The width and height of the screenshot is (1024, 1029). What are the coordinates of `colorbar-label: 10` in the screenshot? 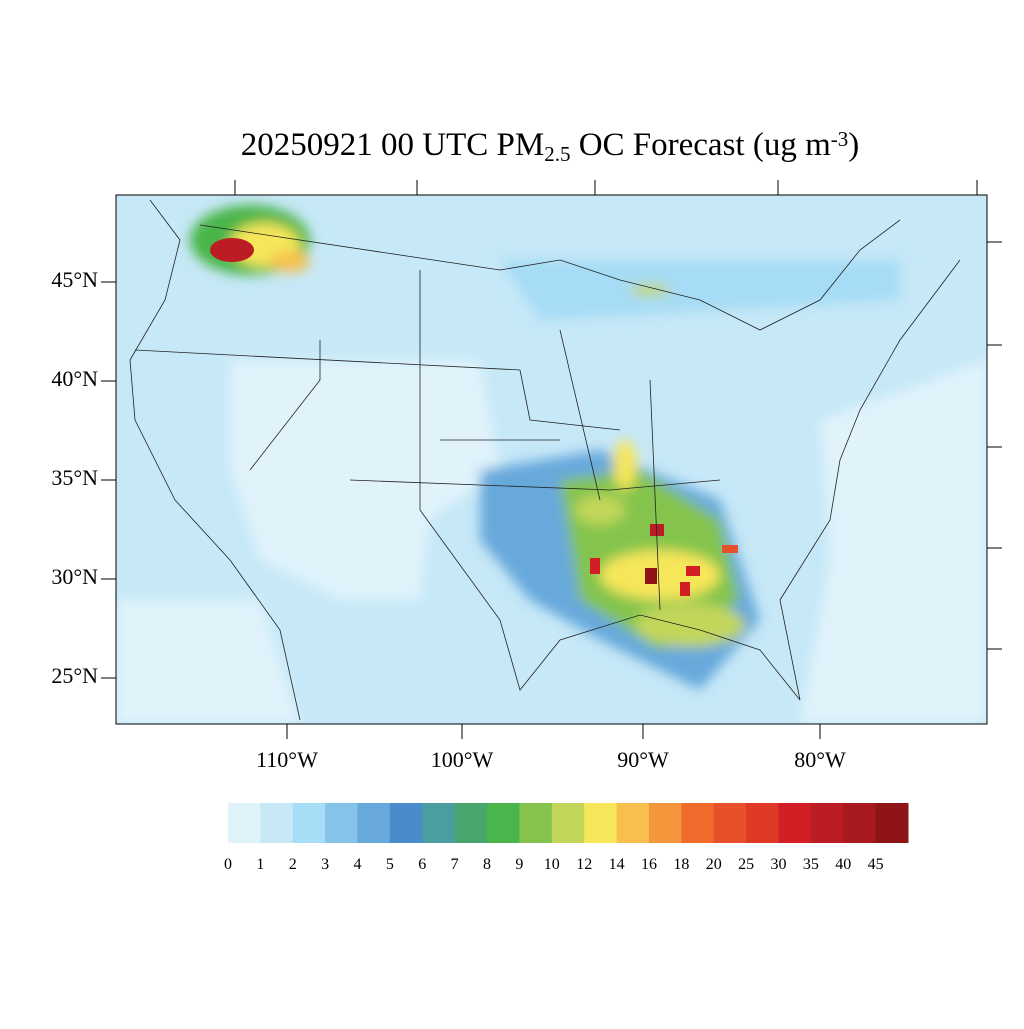 It's located at (552, 864).